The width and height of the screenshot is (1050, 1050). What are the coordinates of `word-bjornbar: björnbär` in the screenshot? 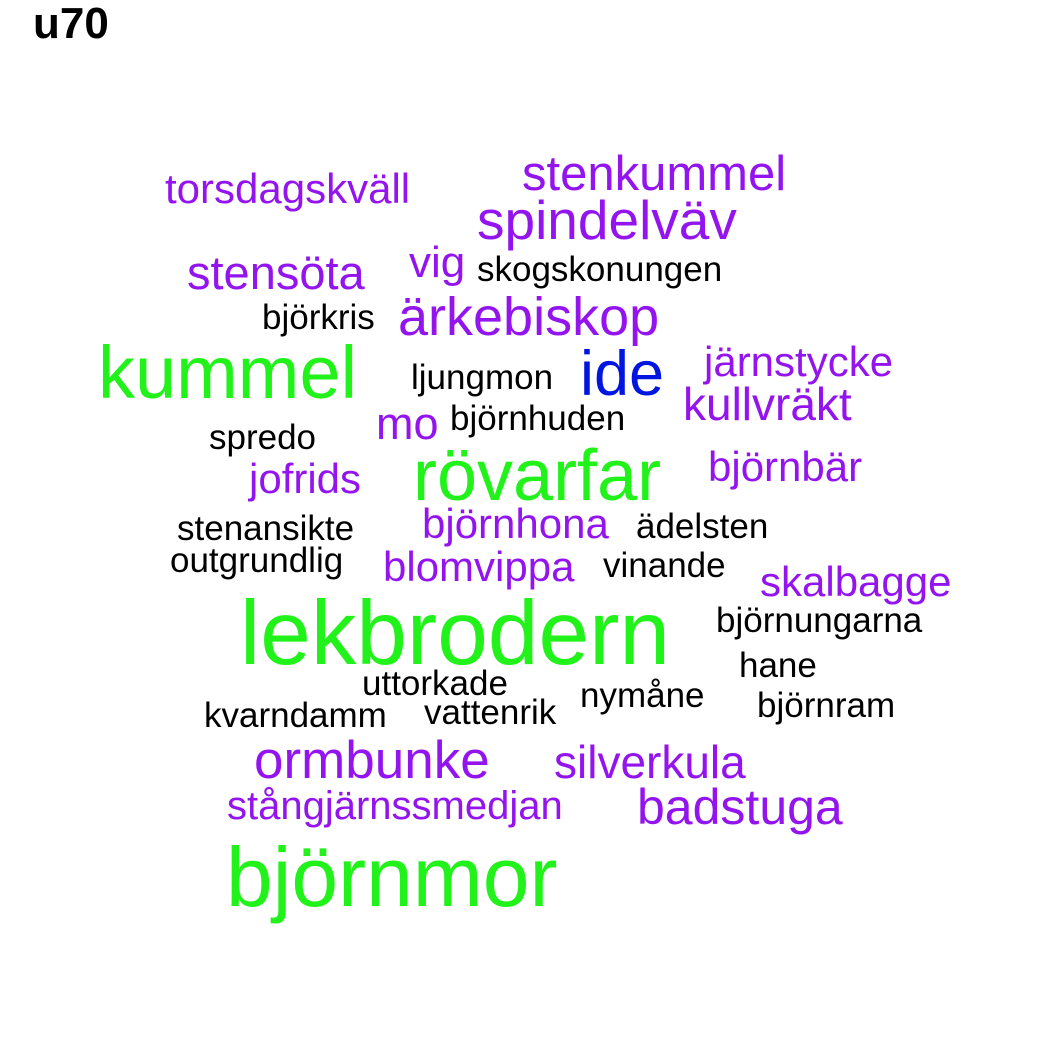 It's located at (785, 466).